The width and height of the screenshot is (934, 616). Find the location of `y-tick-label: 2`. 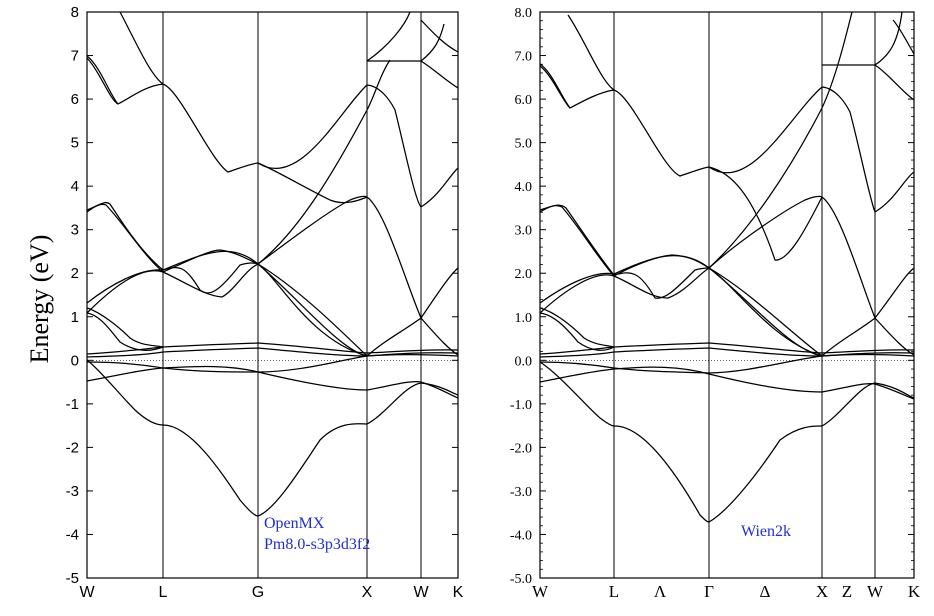

y-tick-label: 2 is located at coordinates (75, 273).